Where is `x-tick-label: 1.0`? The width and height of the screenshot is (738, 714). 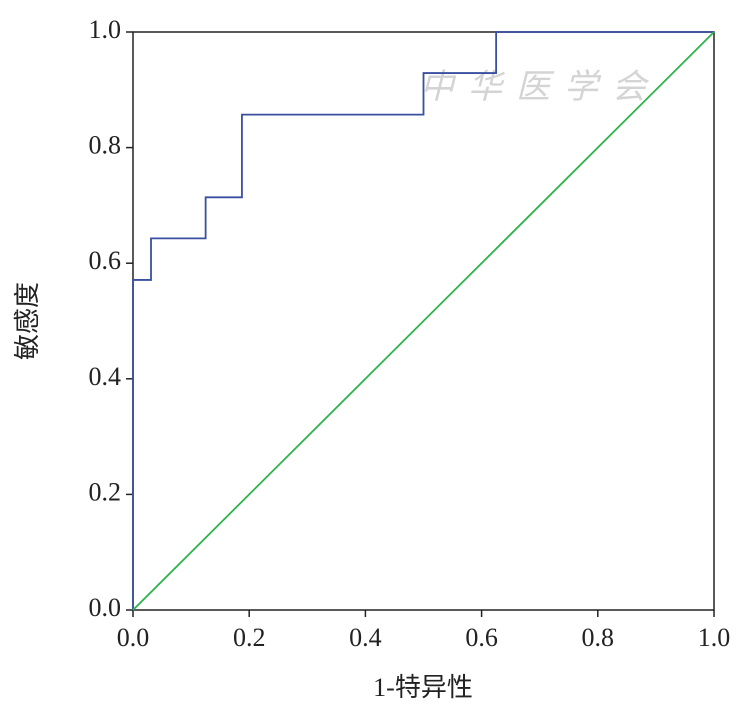
x-tick-label: 1.0 is located at coordinates (714, 637).